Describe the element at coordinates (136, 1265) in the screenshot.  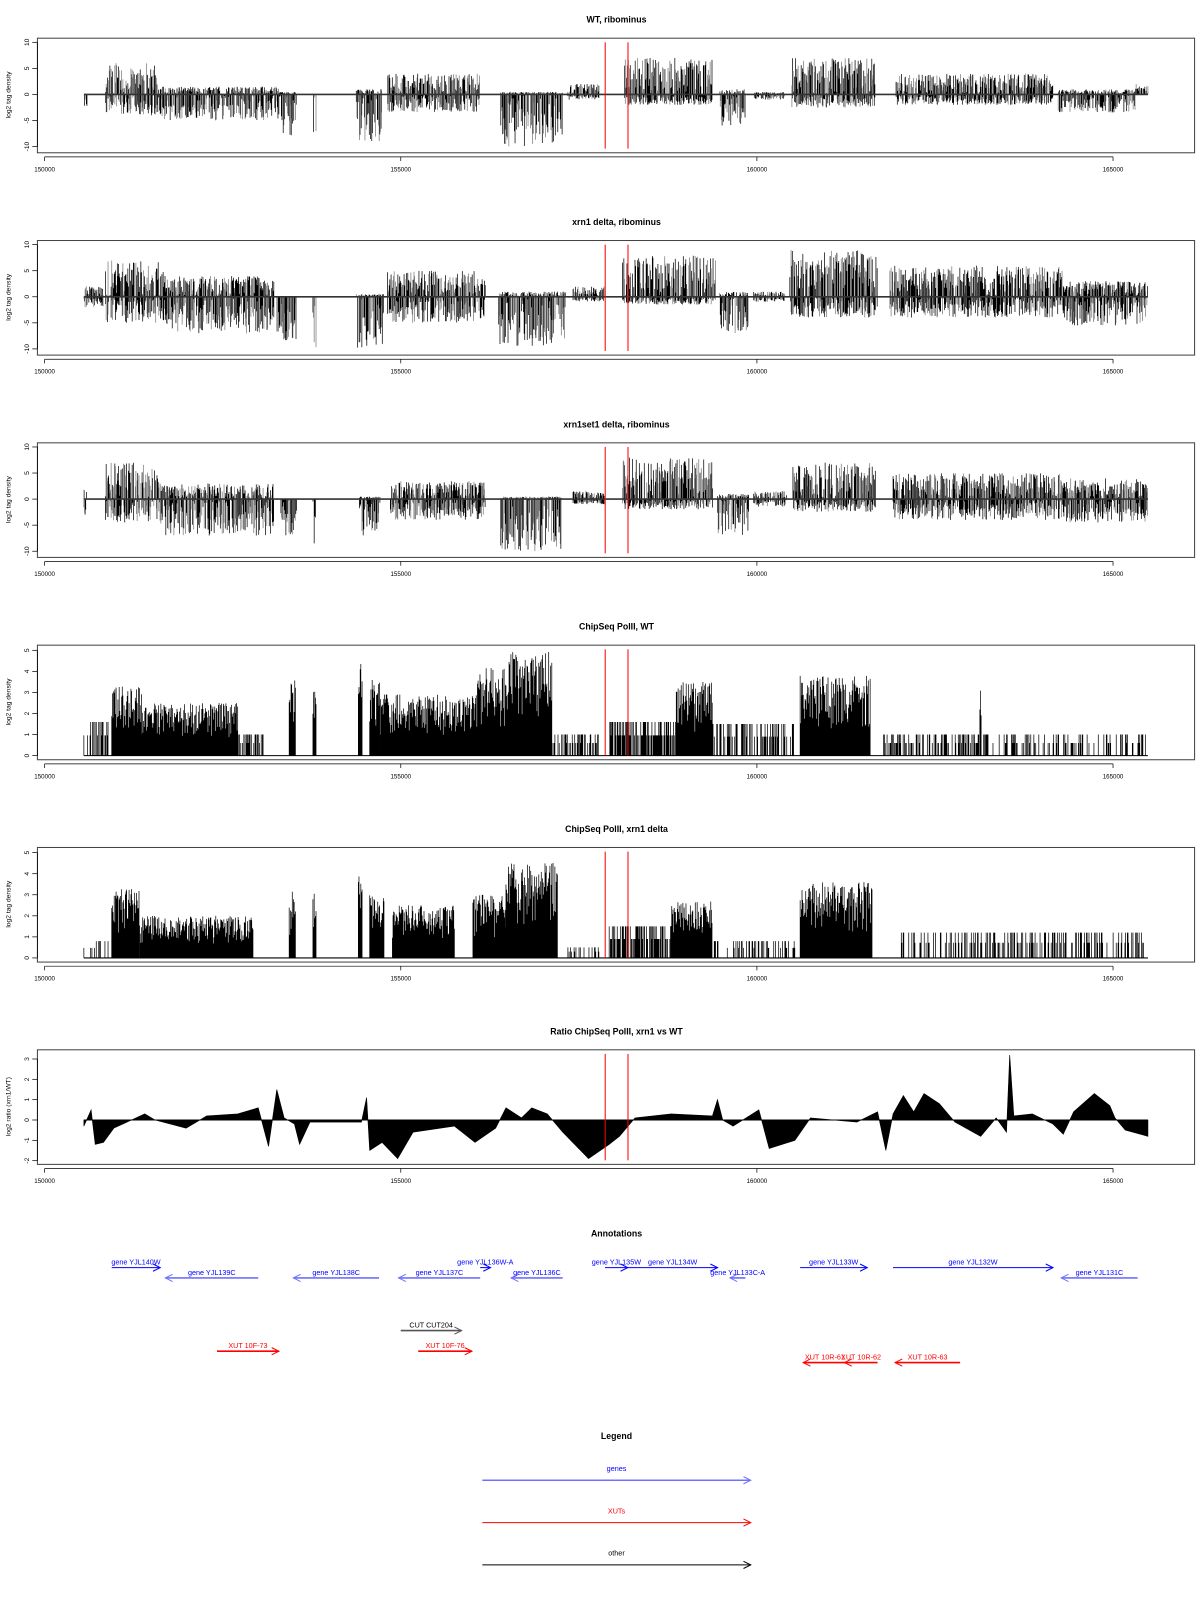
I see `feature-gene: gene YJL140W` at that location.